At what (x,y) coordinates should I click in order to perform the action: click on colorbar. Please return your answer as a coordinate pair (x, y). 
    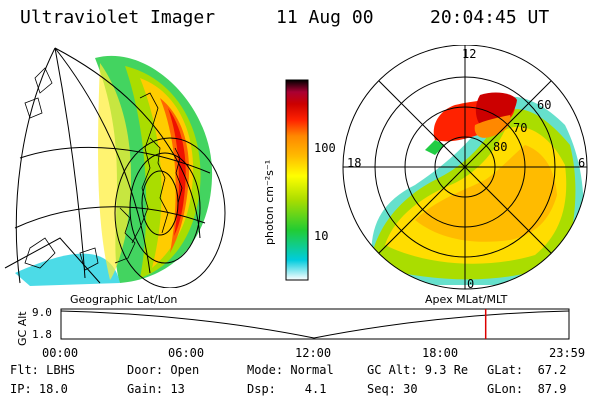
    Looking at the image, I should click on (297, 180).